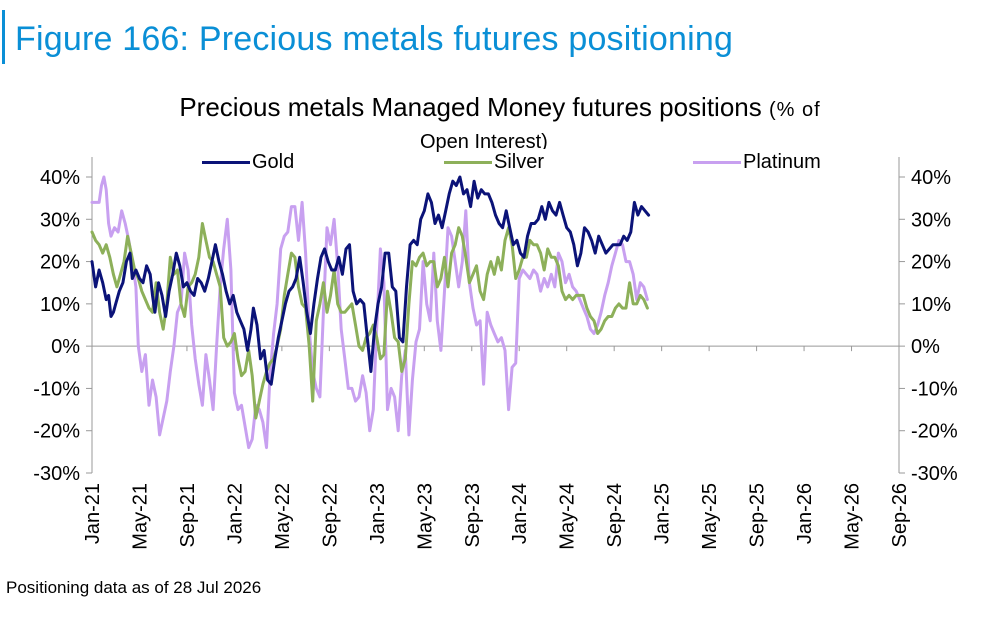  I want to click on y-tick-label-left: -20%, so click(56, 432).